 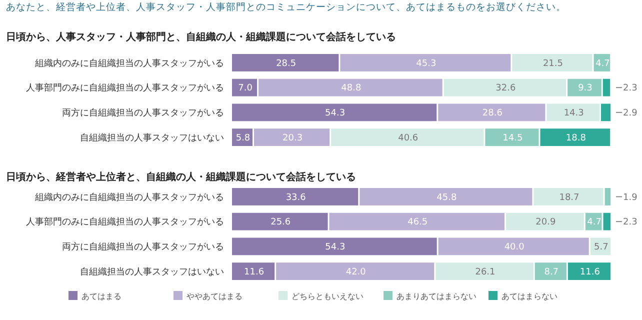 What do you see at coordinates (514, 247) in the screenshot?
I see `data-label: 40.0` at bounding box center [514, 247].